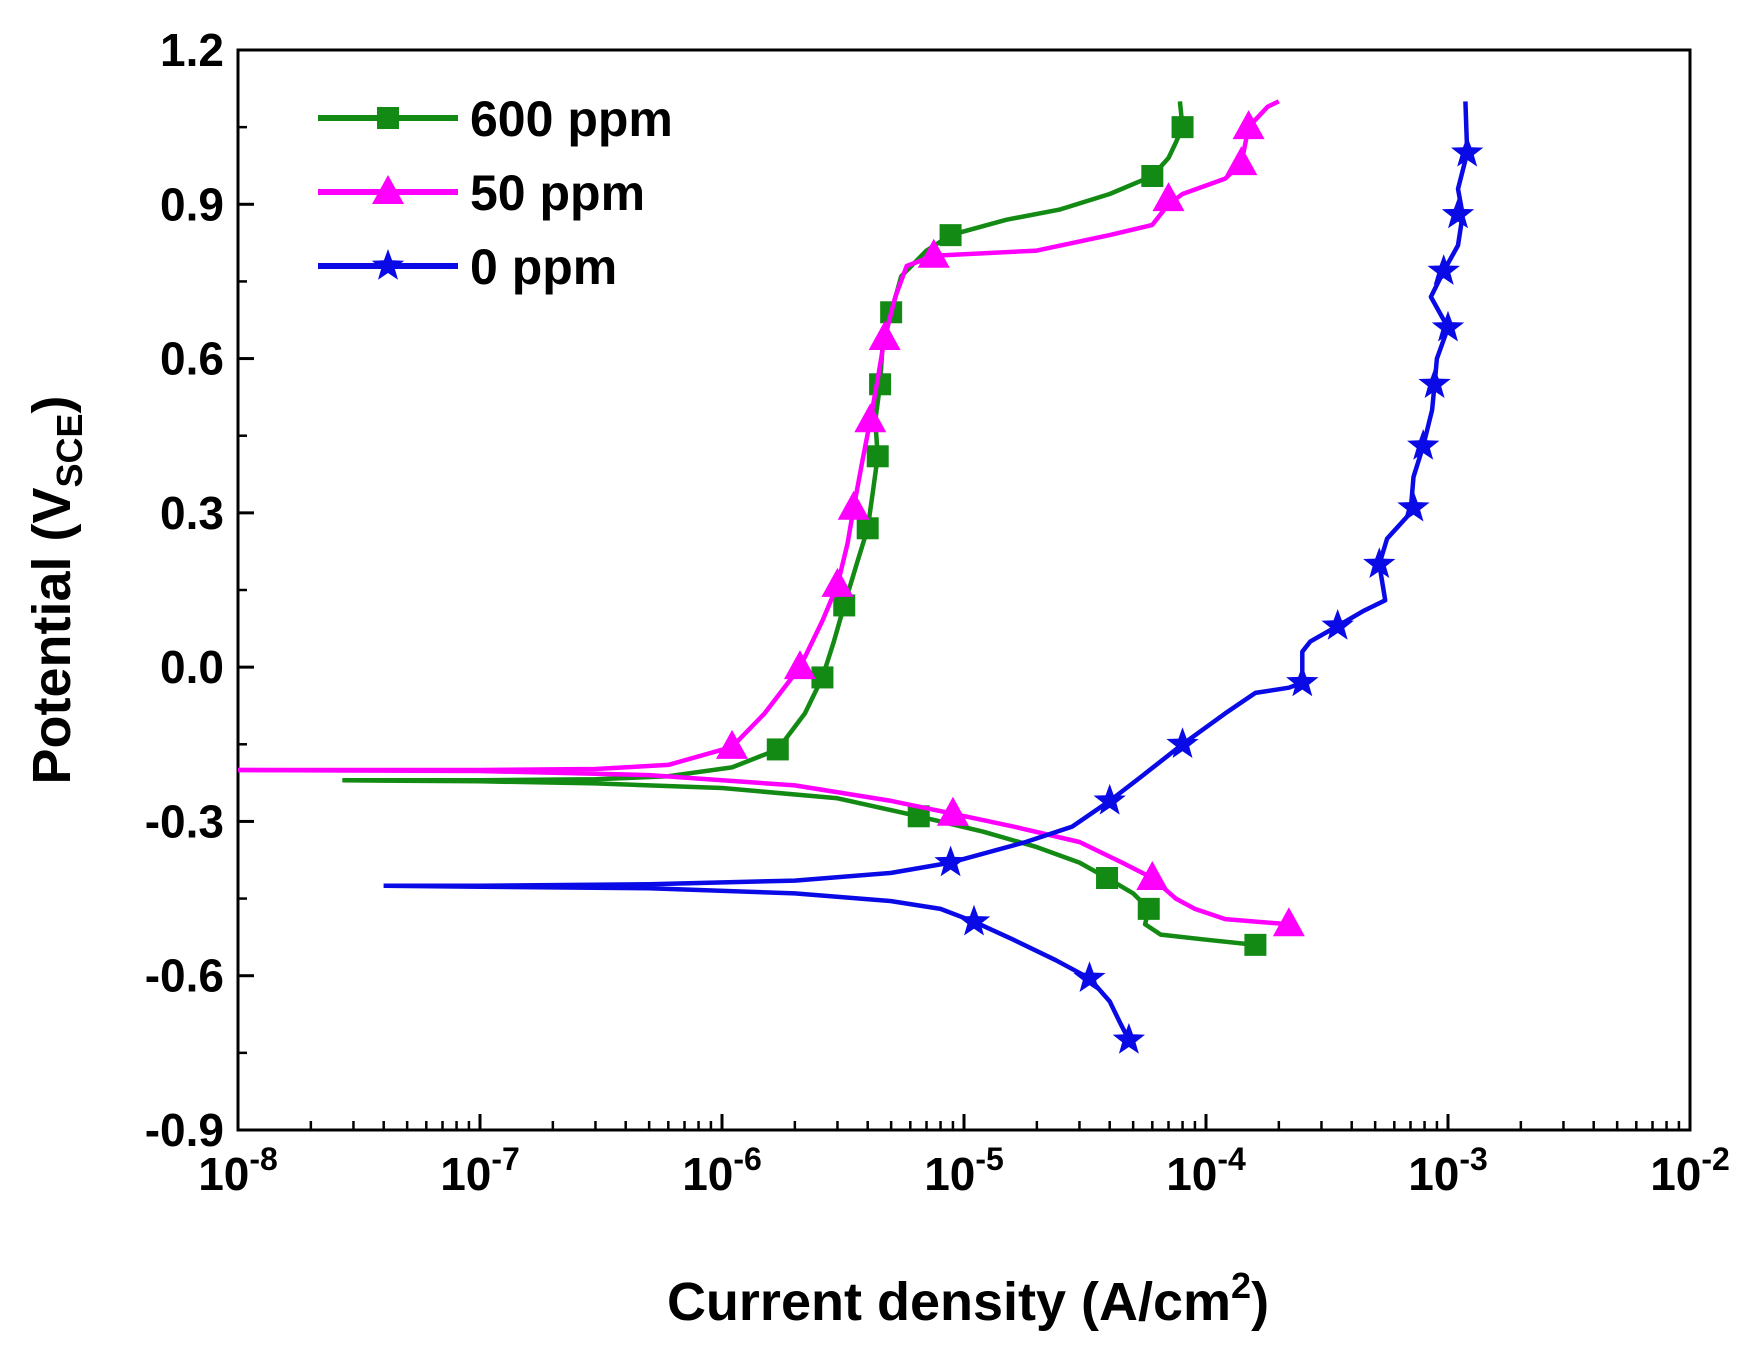 This screenshot has height=1354, width=1754. I want to click on legend: 600 ppm 50 ppm 0 ppm, so click(495, 193).